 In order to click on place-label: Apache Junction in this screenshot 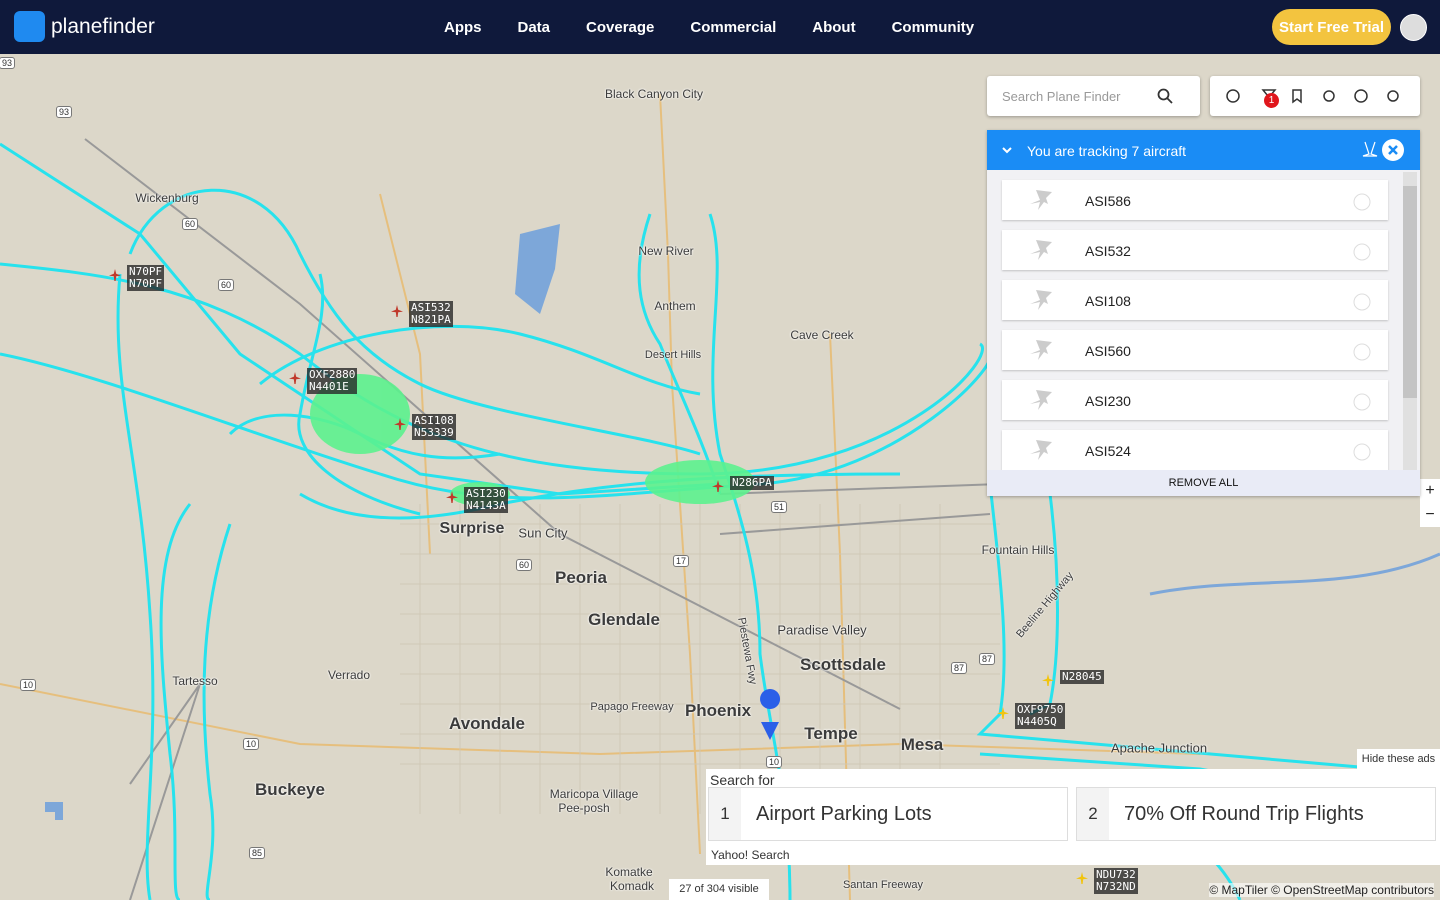, I will do `click(1159, 748)`.